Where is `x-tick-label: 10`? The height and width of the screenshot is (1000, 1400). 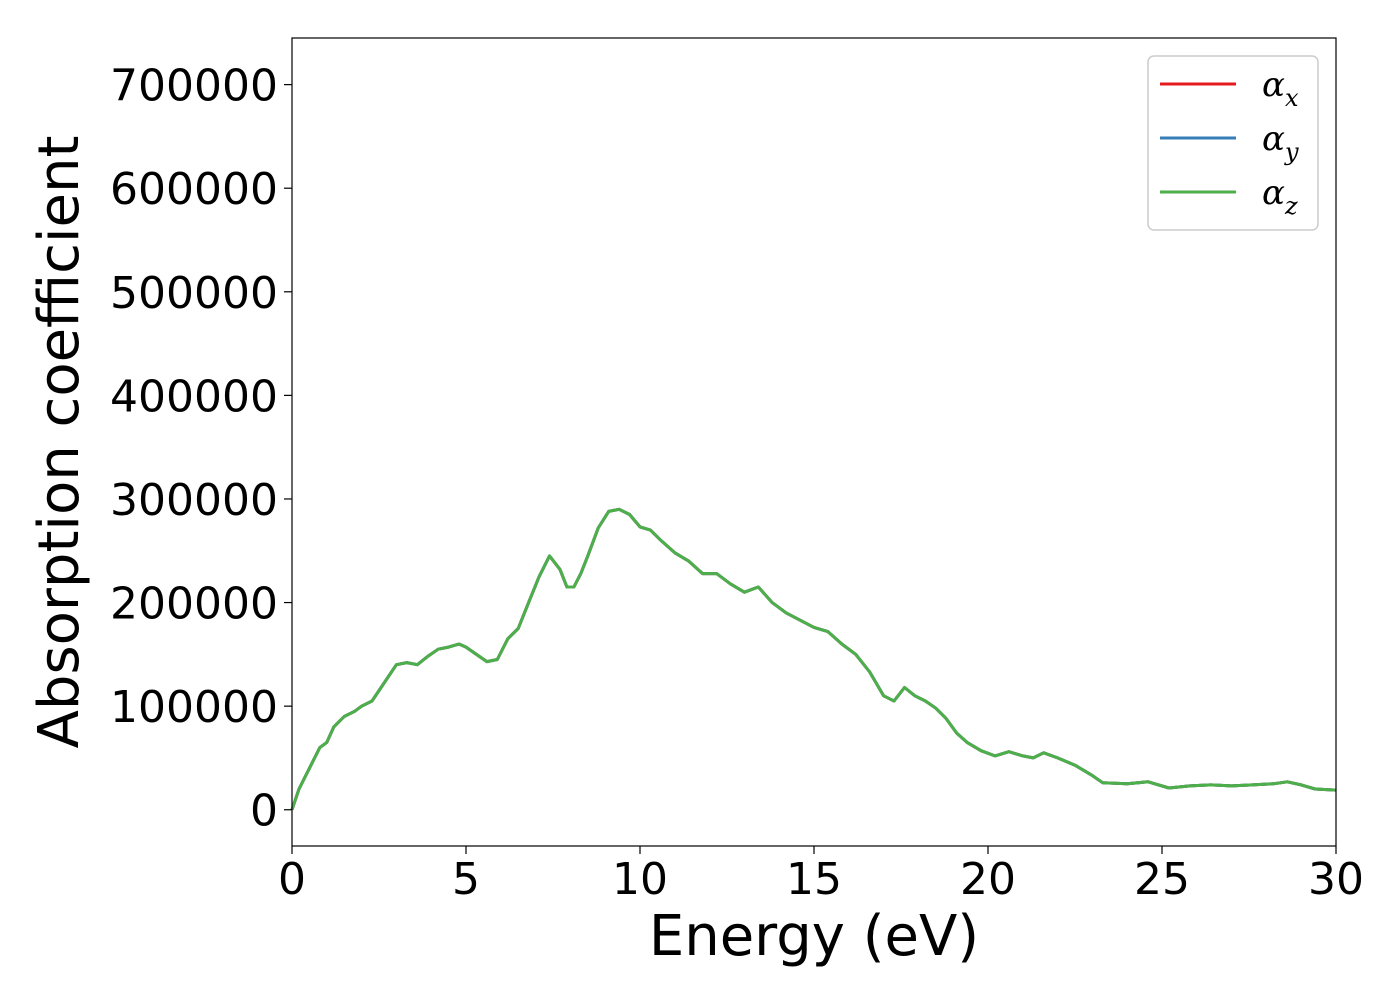
x-tick-label: 10 is located at coordinates (640, 879).